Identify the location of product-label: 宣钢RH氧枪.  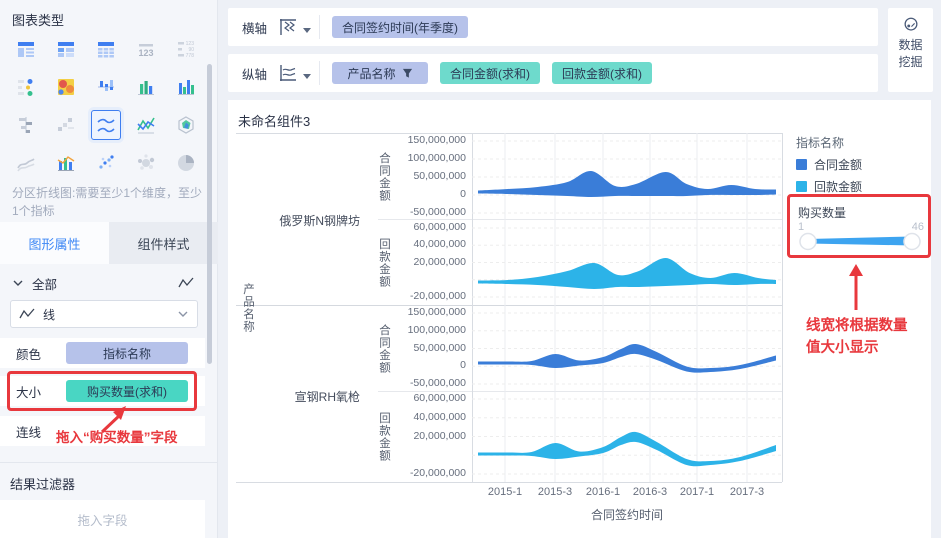
(327, 397).